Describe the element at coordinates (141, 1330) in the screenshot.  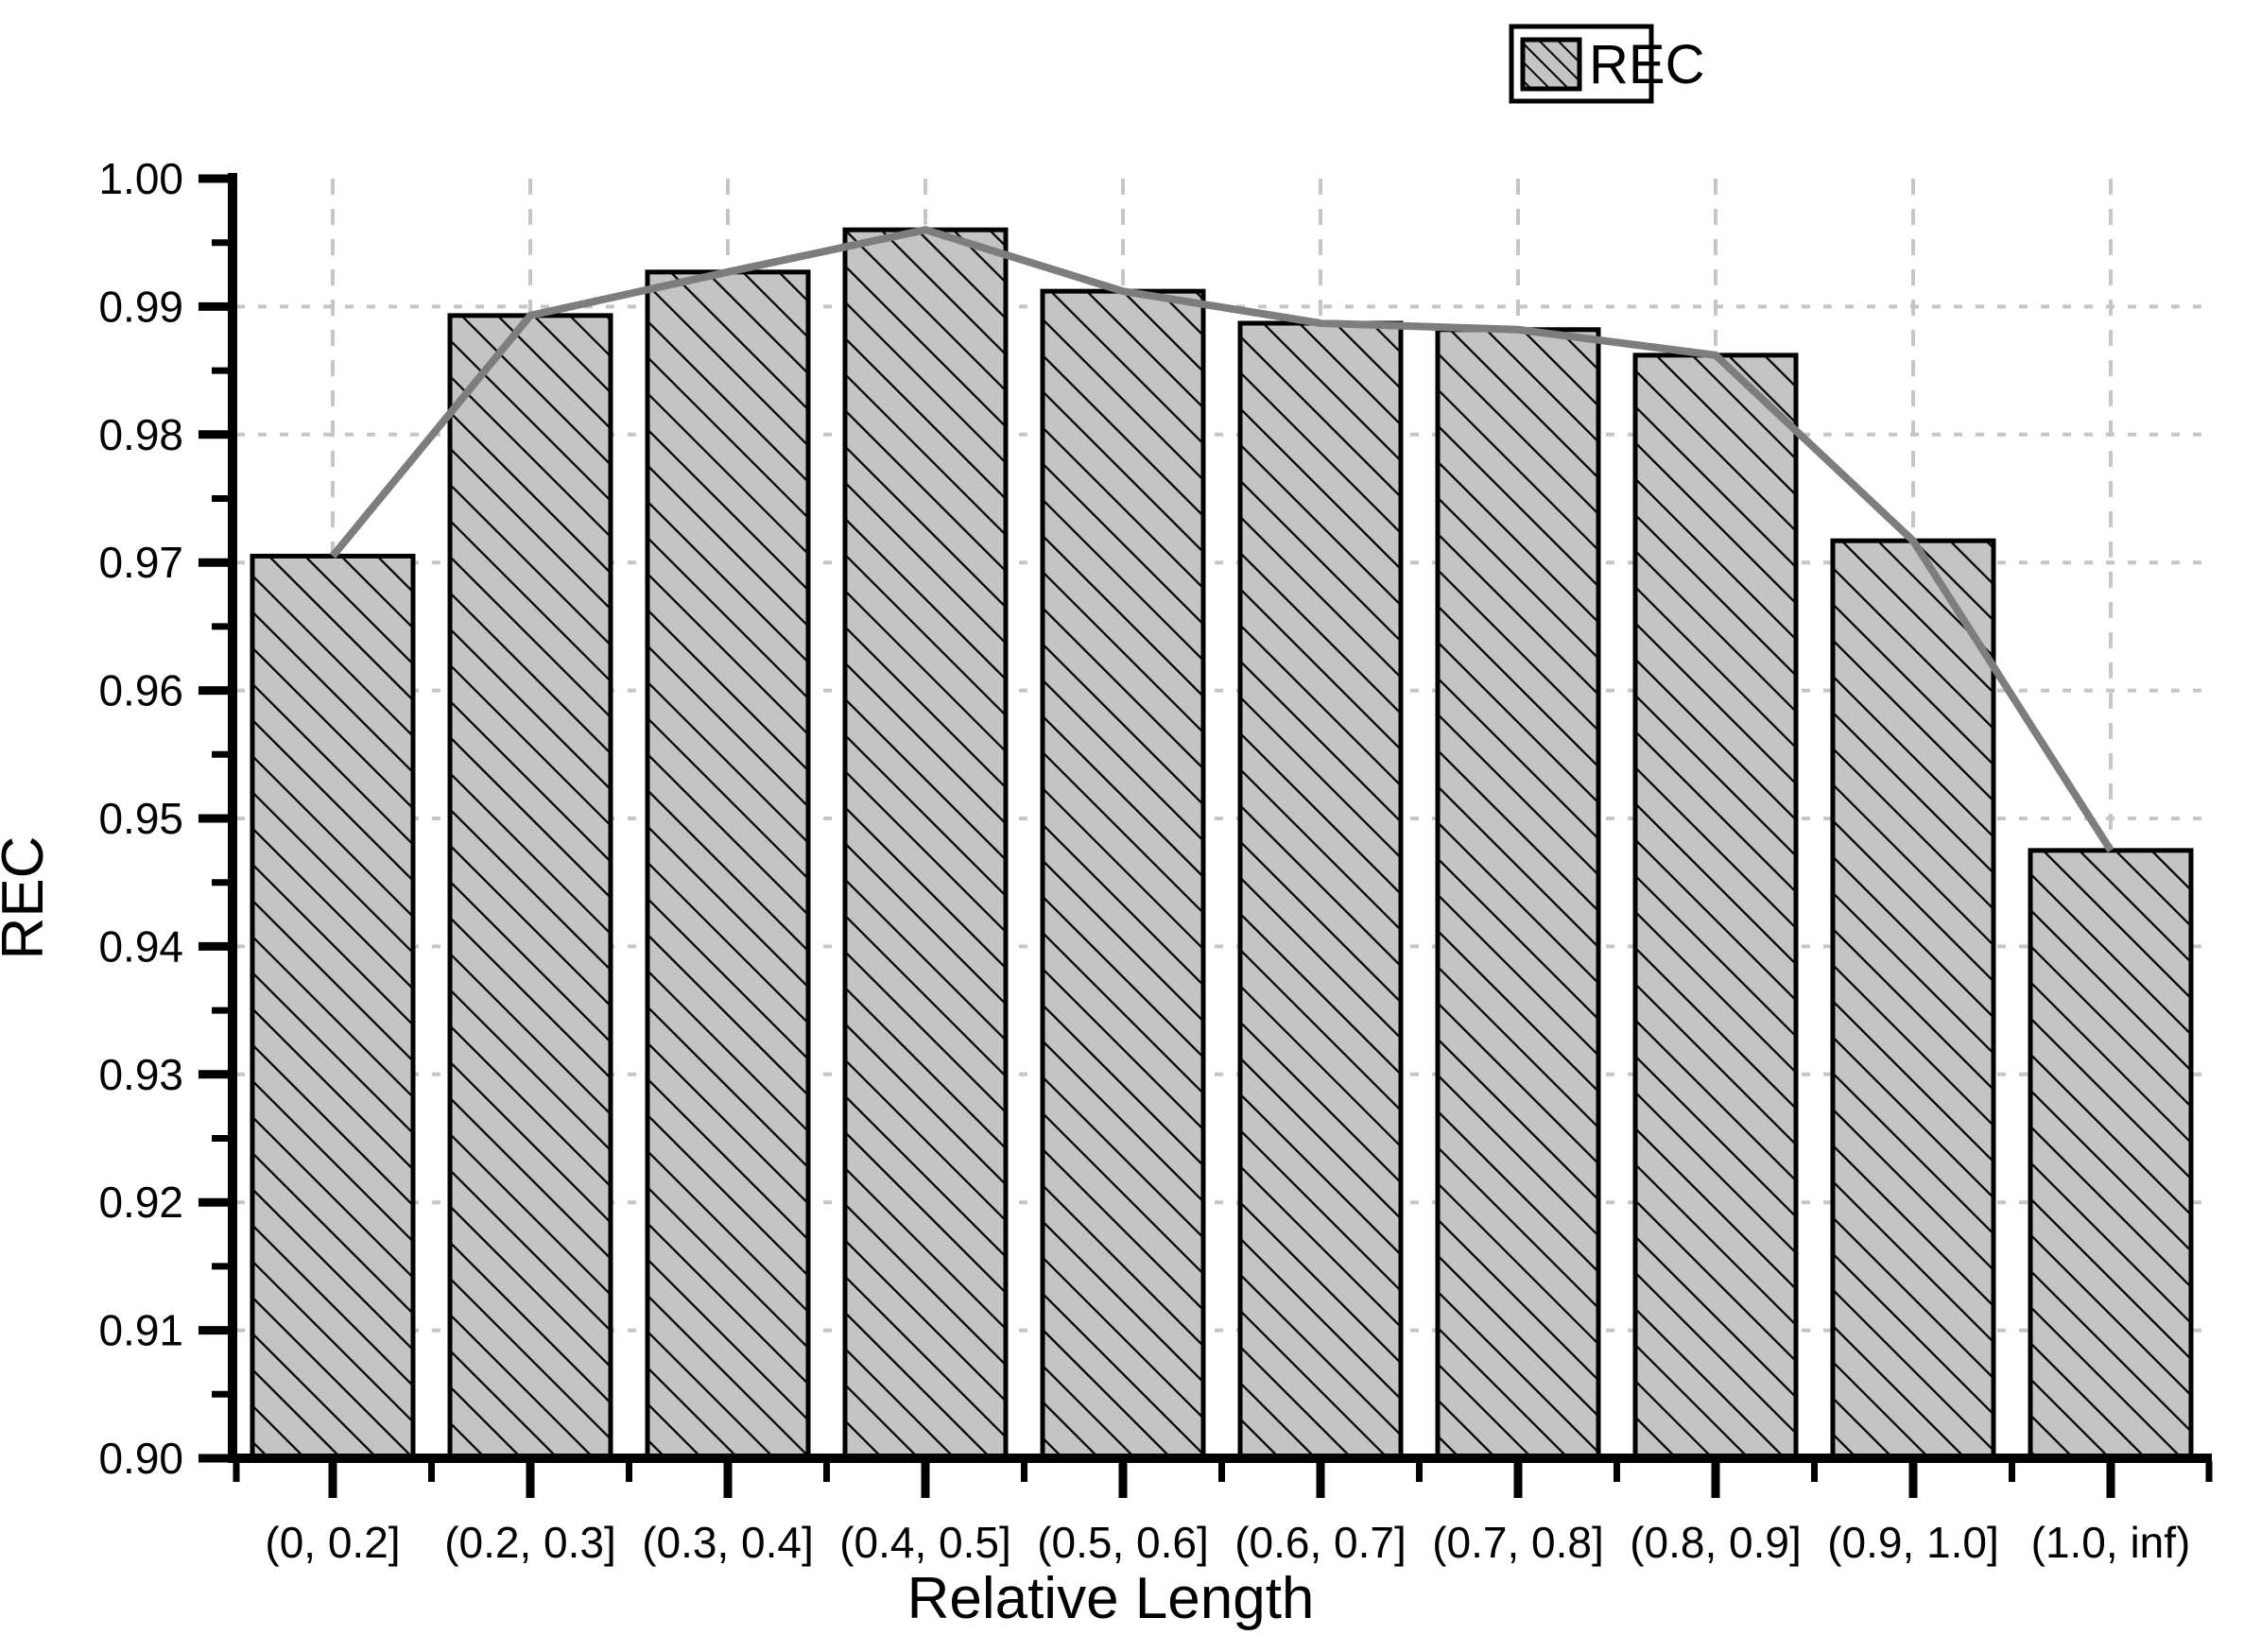
I see `y-tick-label: 0.91` at that location.